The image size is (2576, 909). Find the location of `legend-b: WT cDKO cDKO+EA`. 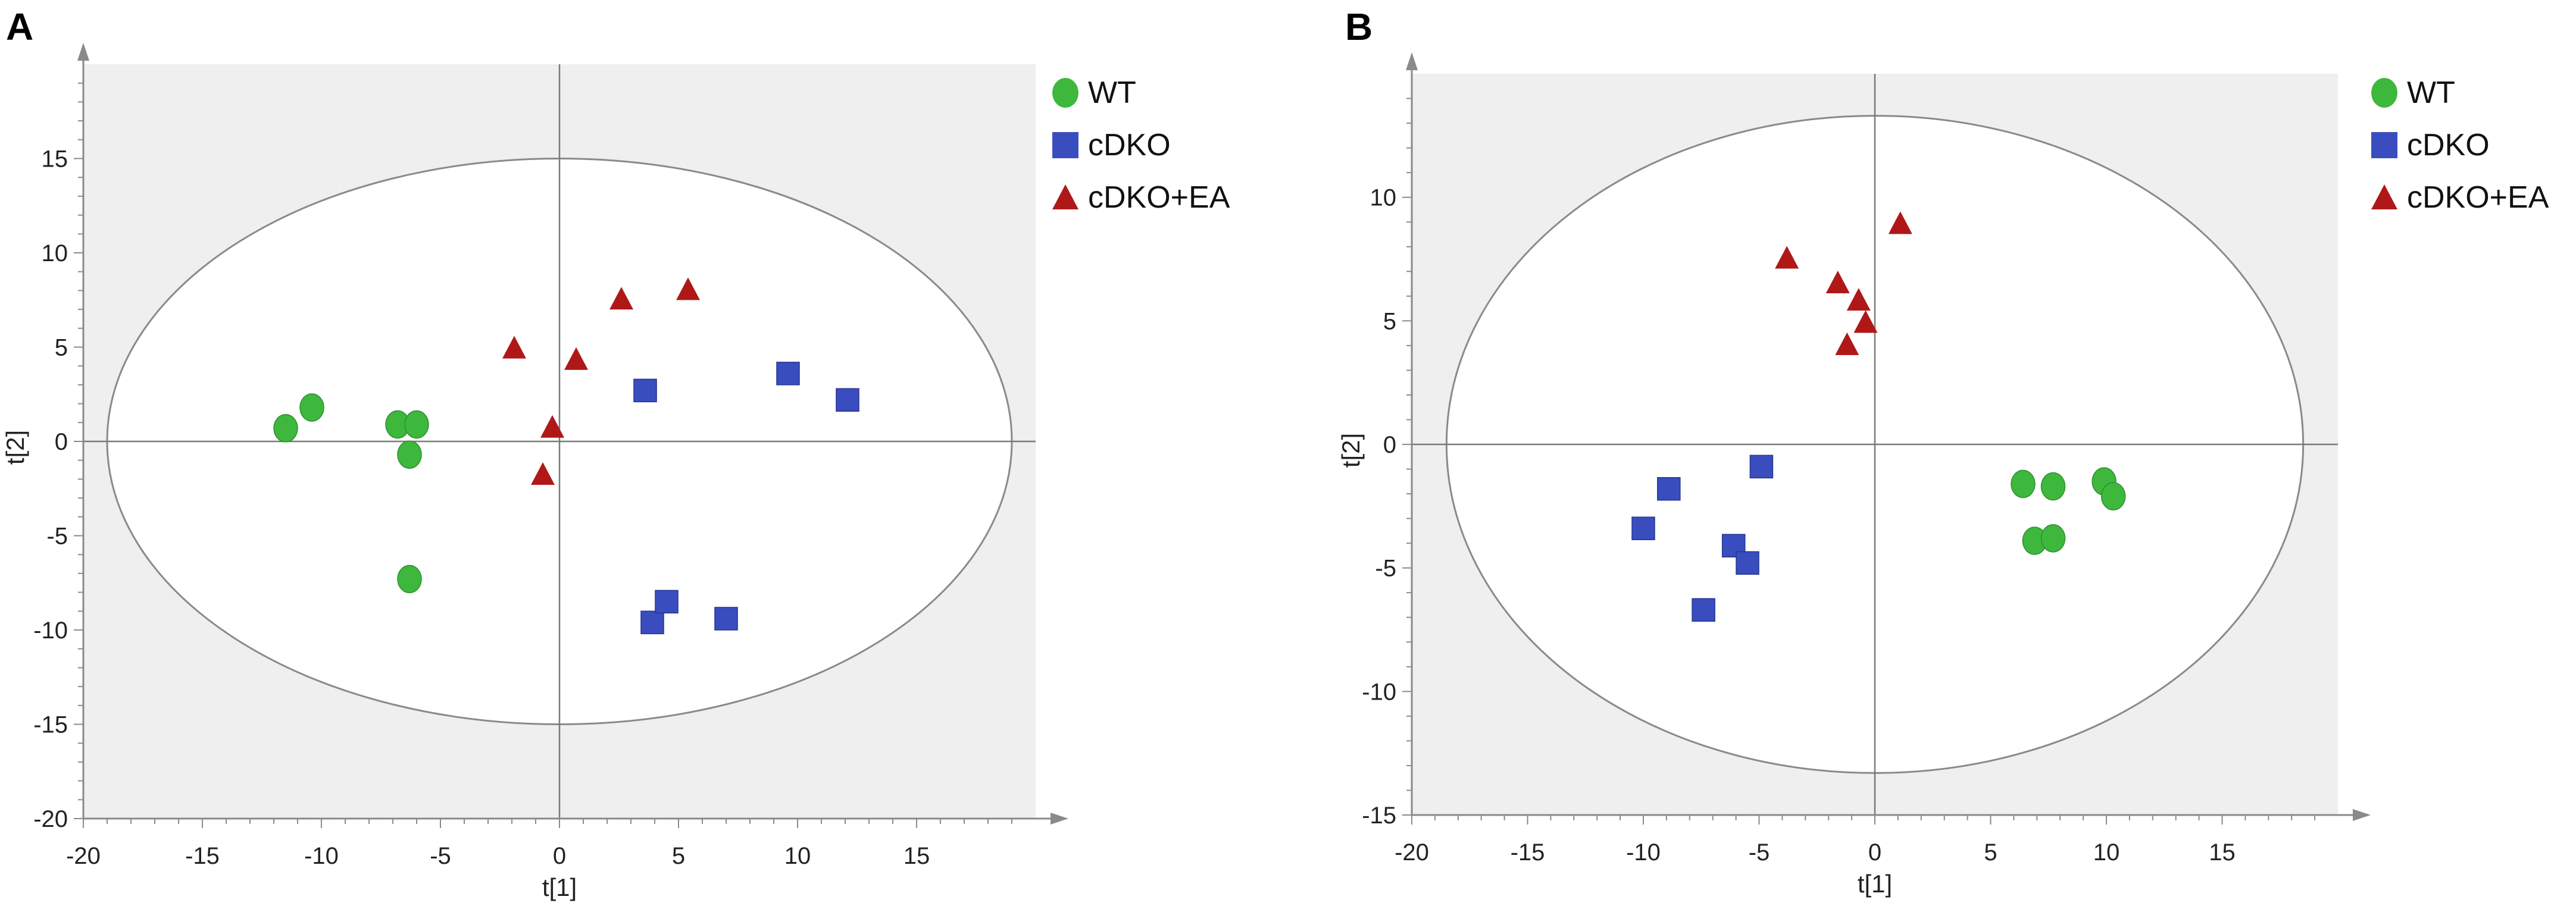

legend-b: WT cDKO cDKO+EA is located at coordinates (2458, 145).